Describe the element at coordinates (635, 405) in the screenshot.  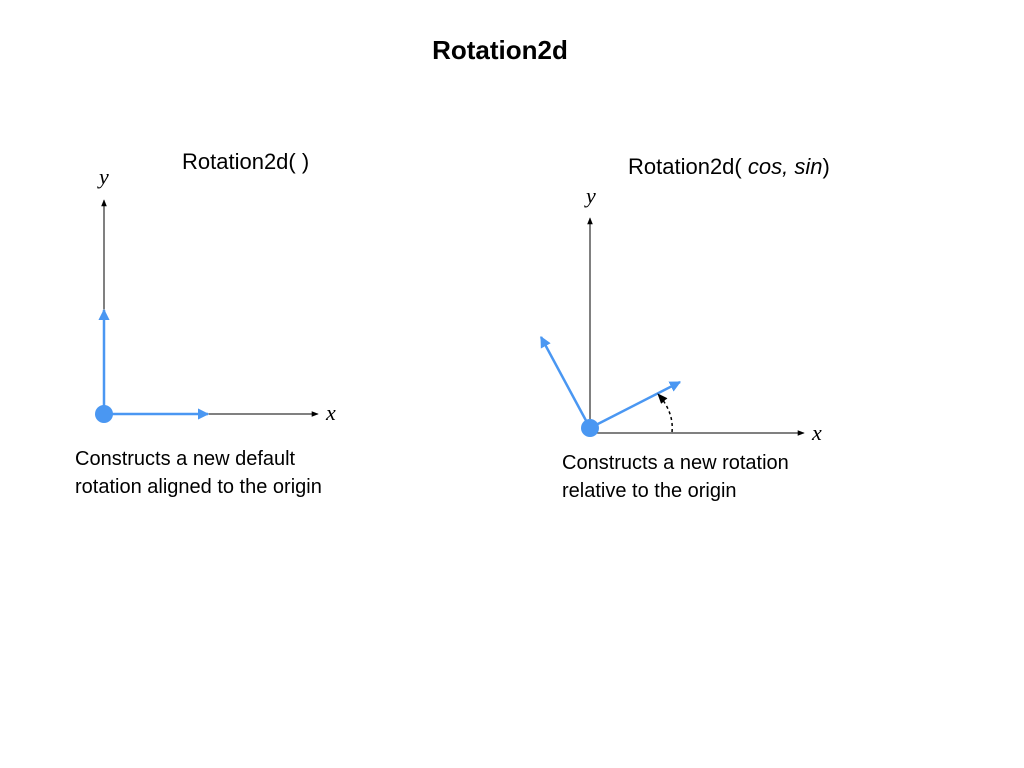
I see `right-rotated-x-vector` at that location.